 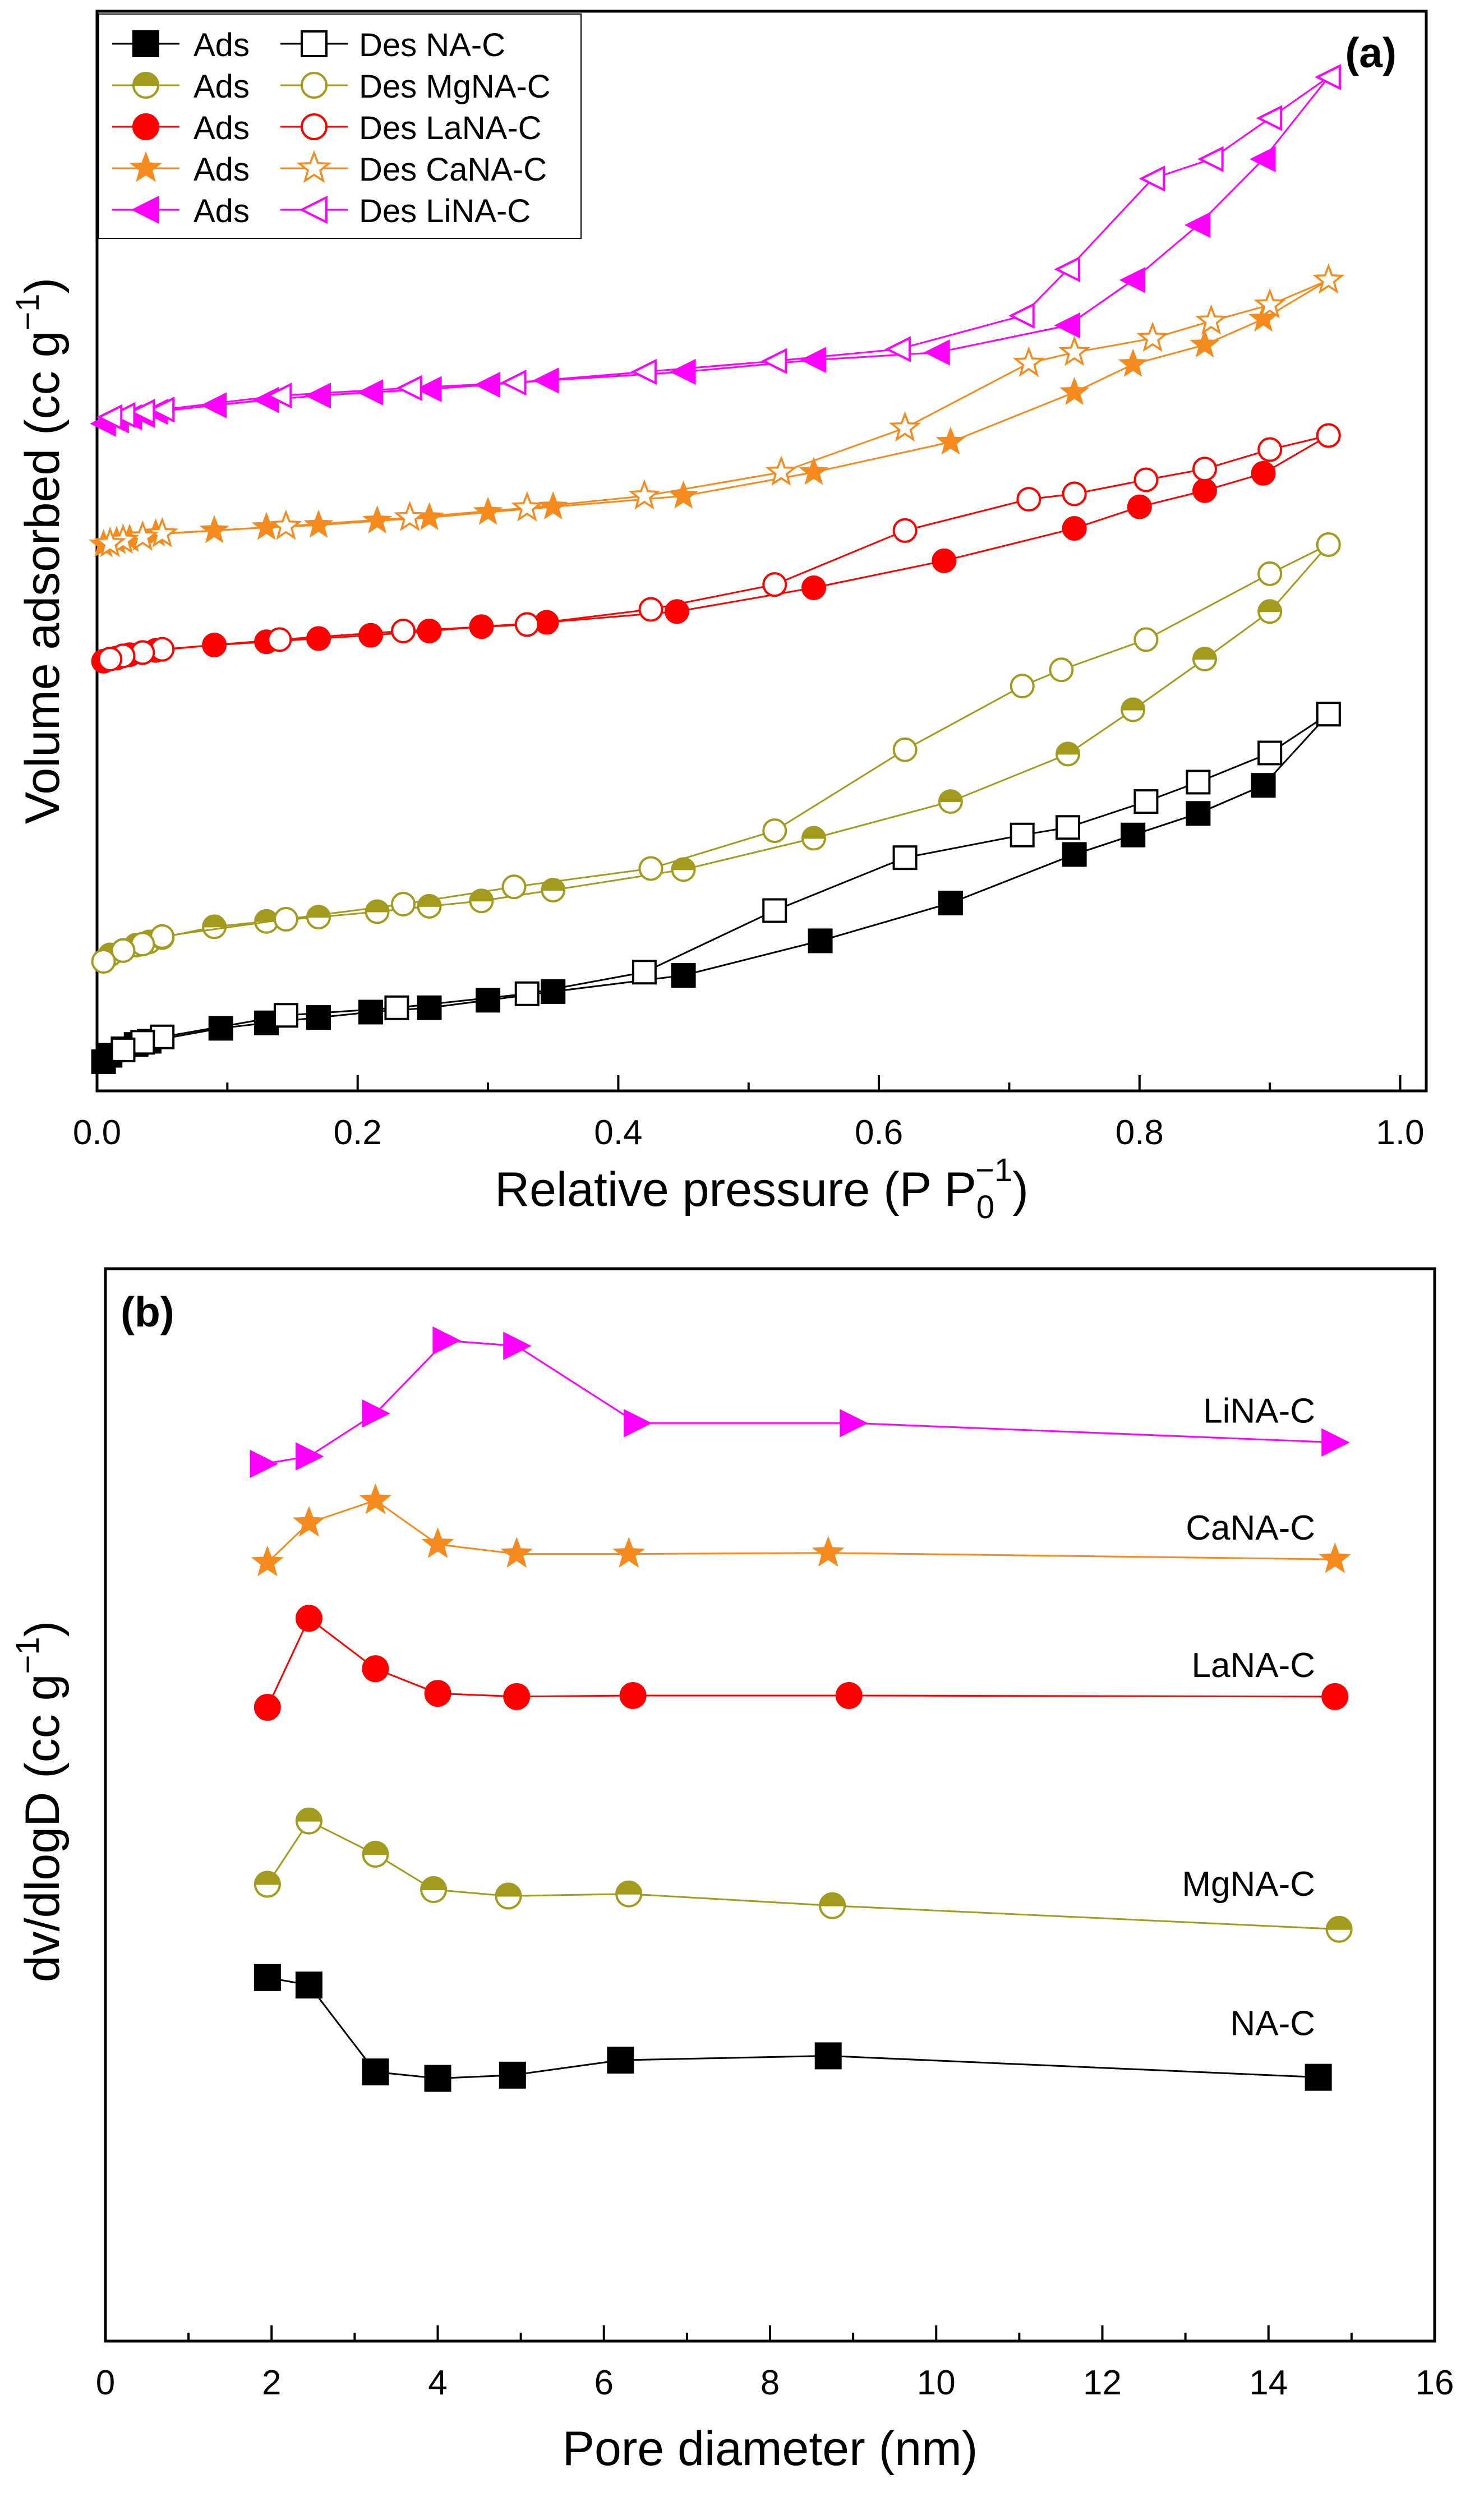 I want to click on series-mgna-c: MgNA-C, so click(x=803, y=1875).